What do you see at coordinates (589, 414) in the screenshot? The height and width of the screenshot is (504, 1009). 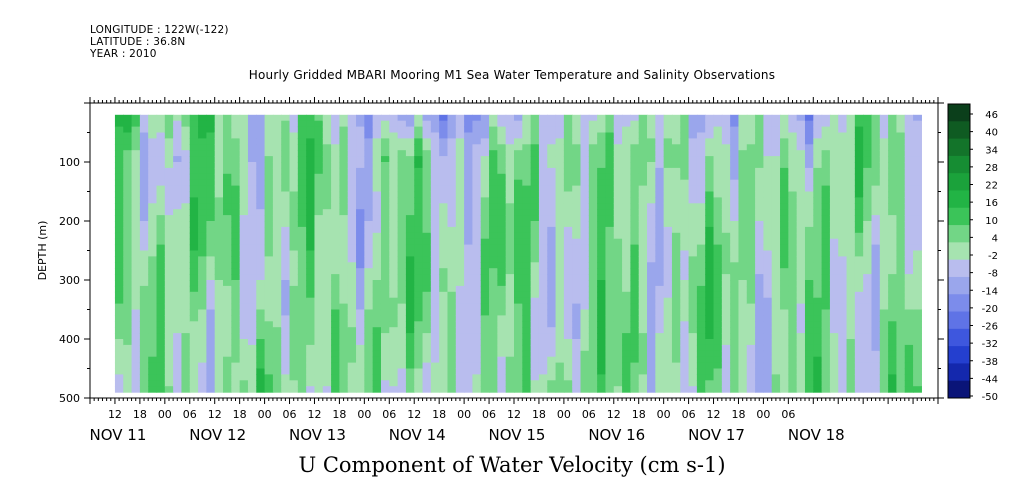 I see `x-tick-label: 06` at bounding box center [589, 414].